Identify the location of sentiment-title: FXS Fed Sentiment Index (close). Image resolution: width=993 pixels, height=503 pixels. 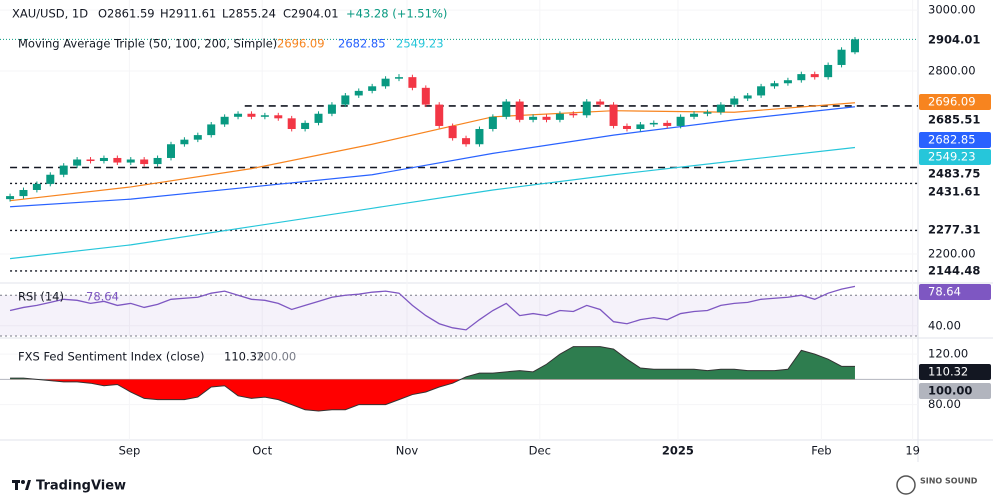
(111, 357).